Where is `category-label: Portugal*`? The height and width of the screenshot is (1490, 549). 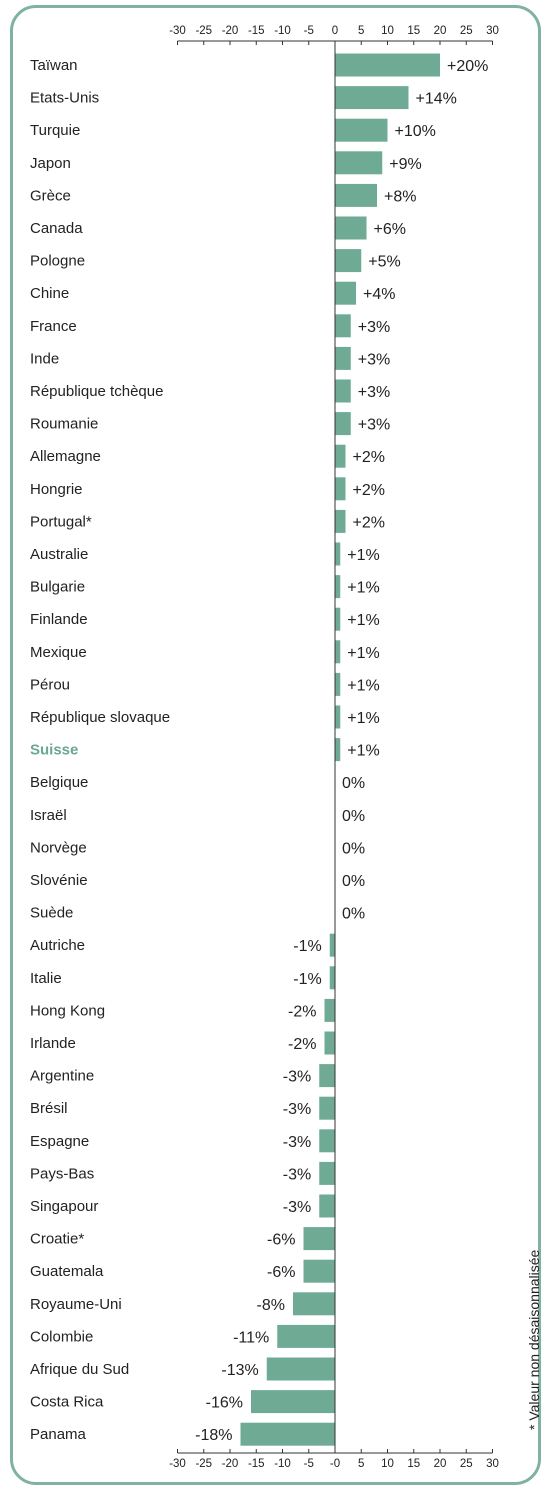
category-label: Portugal* is located at coordinates (61, 521).